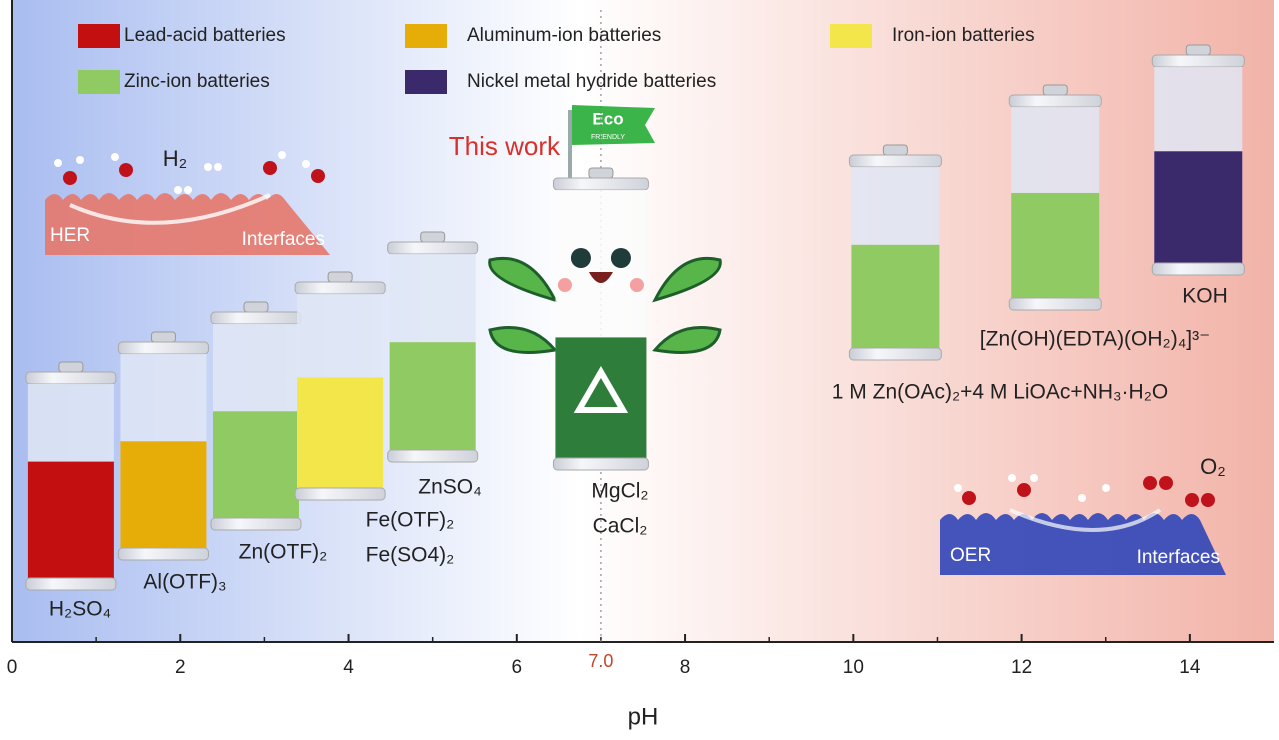  What do you see at coordinates (853, 667) in the screenshot?
I see `x-tick-label: 10` at bounding box center [853, 667].